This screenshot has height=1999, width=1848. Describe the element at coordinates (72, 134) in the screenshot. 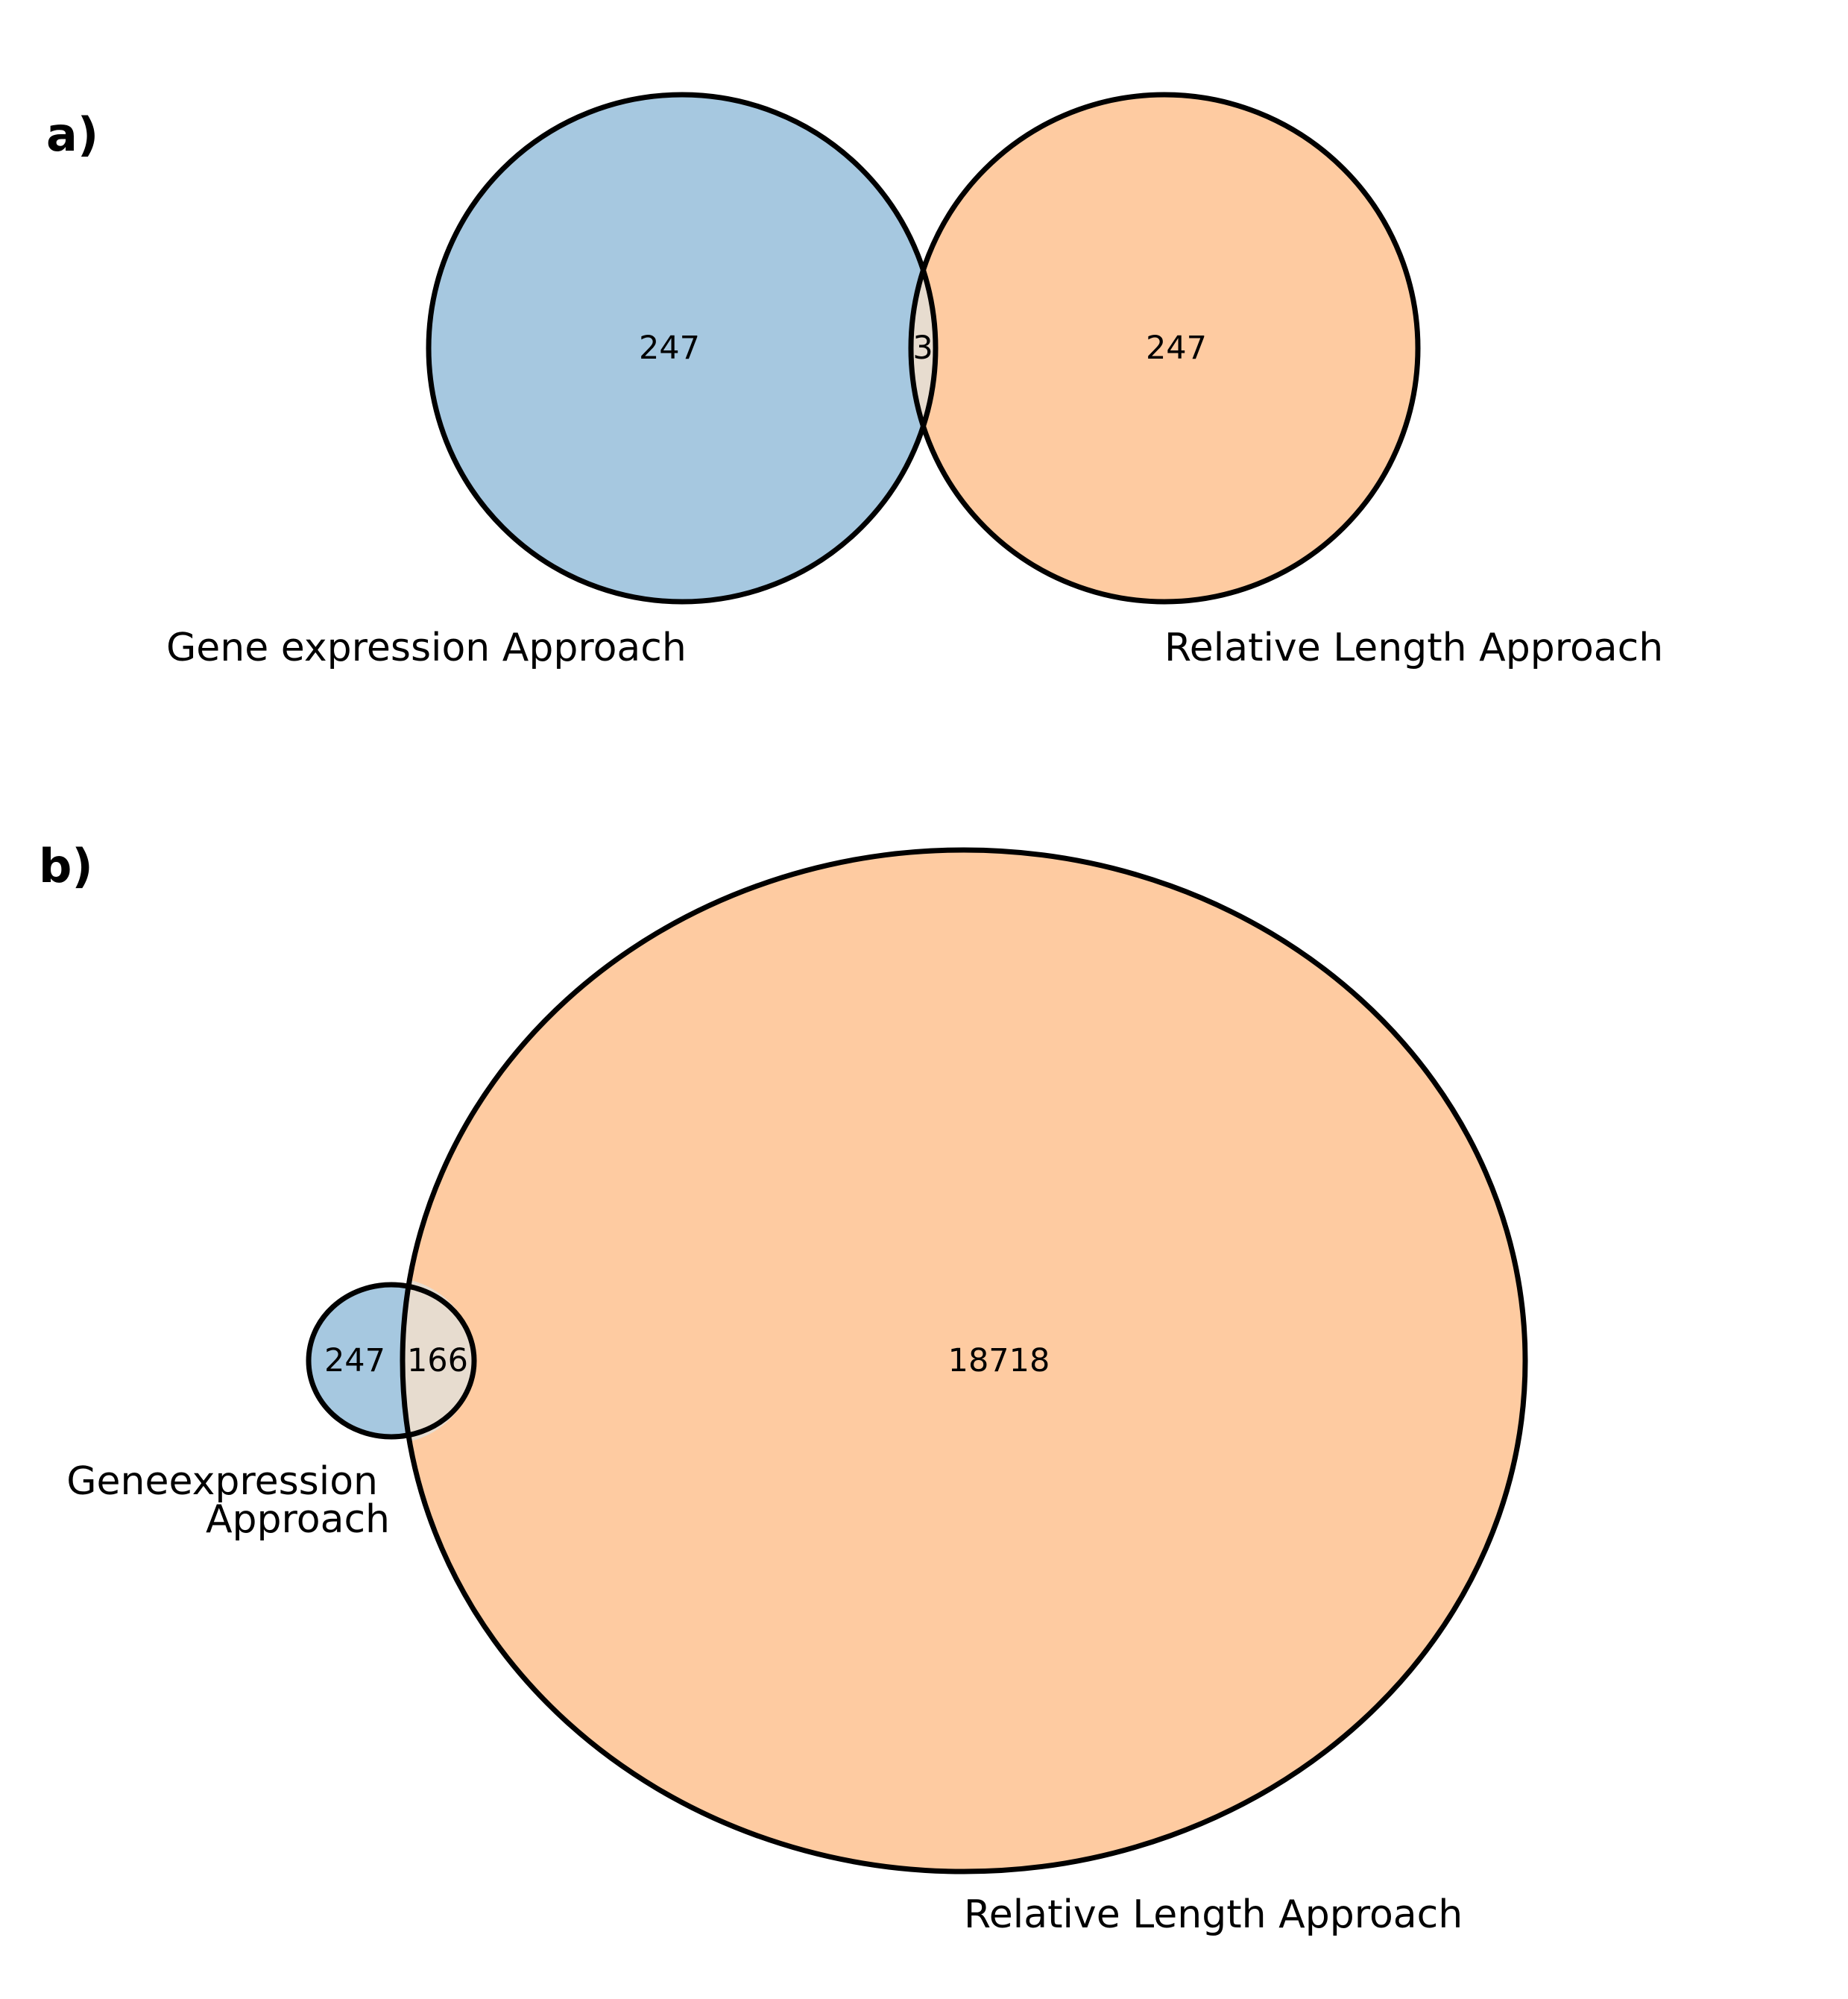

I see `panel-a-label: a)` at that location.